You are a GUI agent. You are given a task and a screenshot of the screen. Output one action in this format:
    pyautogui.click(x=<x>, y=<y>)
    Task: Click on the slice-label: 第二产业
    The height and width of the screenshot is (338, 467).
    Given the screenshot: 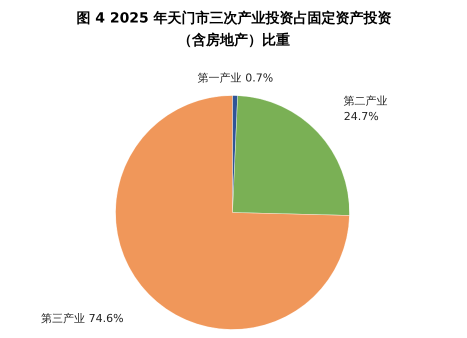 What is the action you would take?
    pyautogui.click(x=366, y=101)
    